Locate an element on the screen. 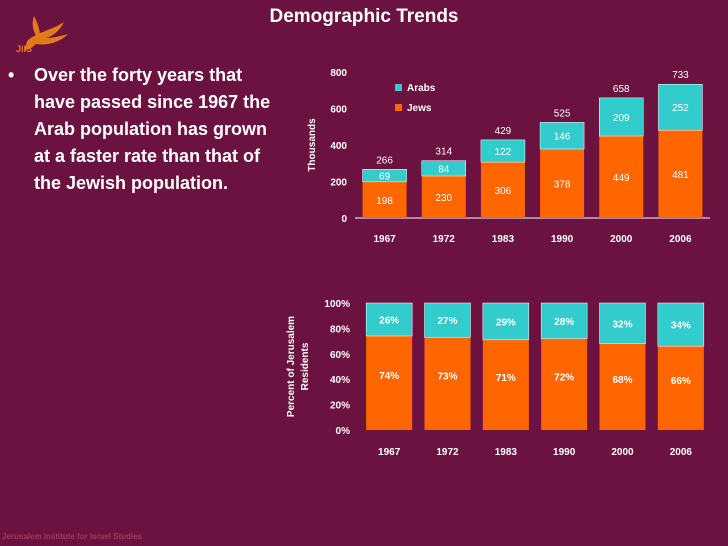 The image size is (728, 546). y-tick-label: 100% is located at coordinates (337, 304).